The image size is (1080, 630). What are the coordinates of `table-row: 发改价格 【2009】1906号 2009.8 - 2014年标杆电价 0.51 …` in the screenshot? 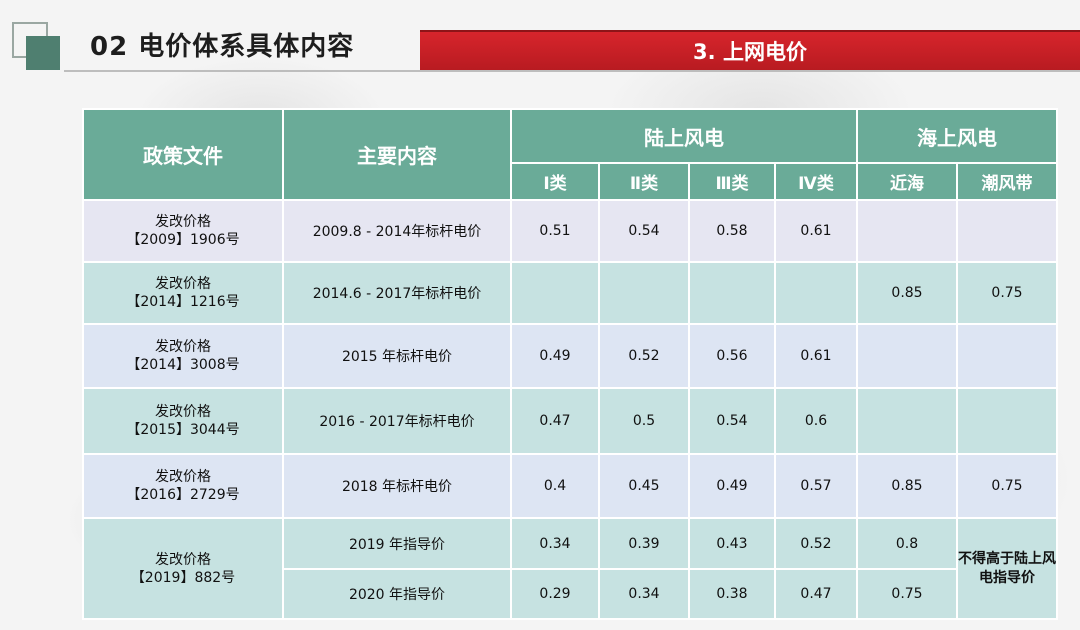 It's located at (570, 231).